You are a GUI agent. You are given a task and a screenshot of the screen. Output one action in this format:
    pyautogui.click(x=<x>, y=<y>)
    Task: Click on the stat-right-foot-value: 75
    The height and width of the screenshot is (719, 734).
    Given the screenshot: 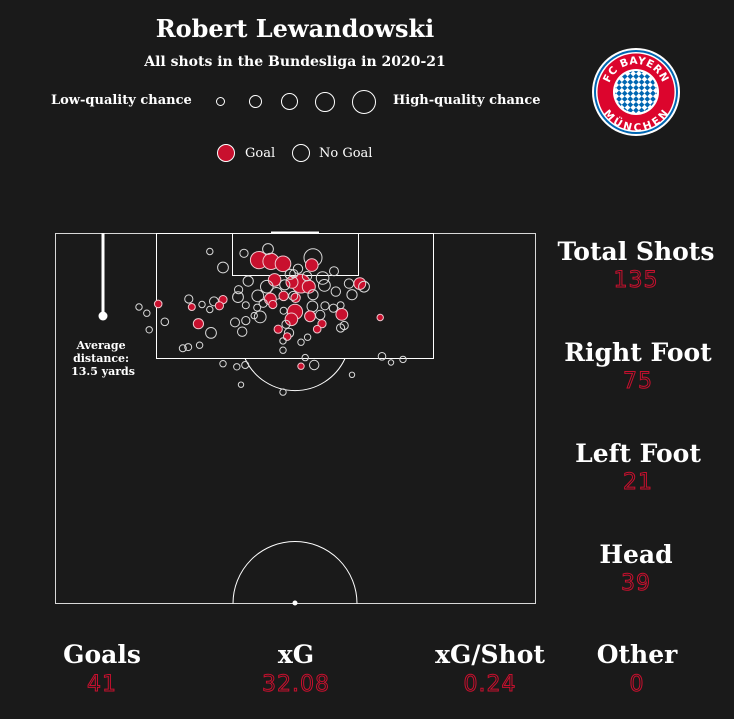 What is the action you would take?
    pyautogui.click(x=638, y=382)
    